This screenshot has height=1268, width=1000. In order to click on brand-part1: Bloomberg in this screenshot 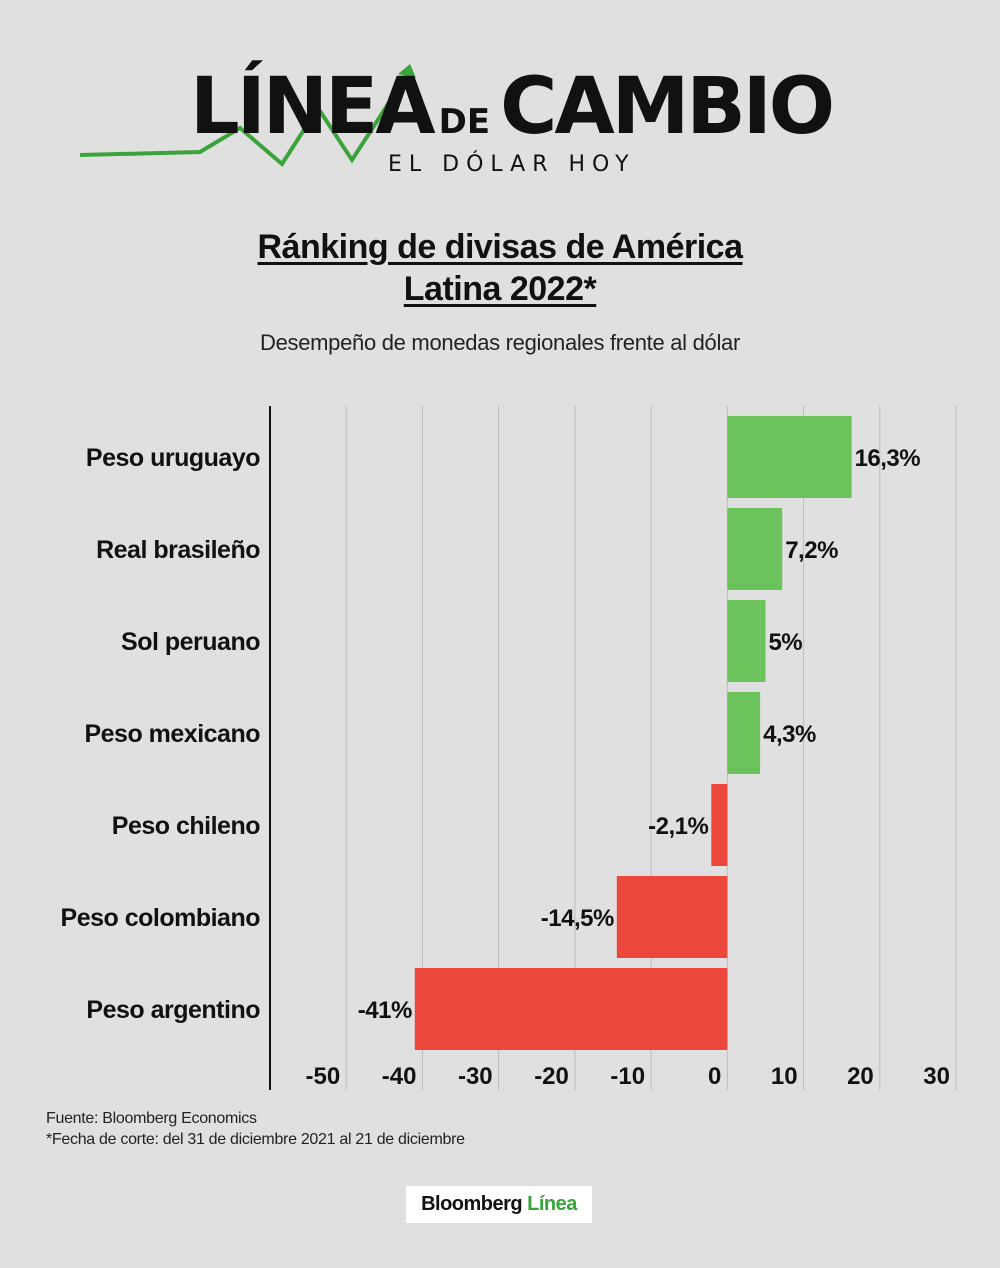, I will do `click(472, 1204)`.